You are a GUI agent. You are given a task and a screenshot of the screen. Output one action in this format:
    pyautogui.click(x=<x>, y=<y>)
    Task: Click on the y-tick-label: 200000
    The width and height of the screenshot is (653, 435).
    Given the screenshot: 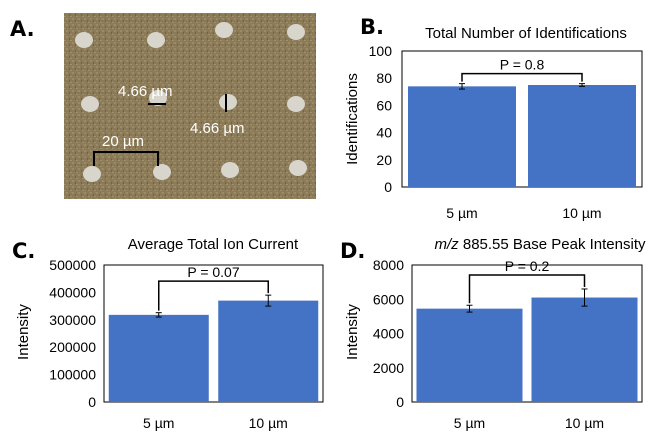 What is the action you would take?
    pyautogui.click(x=72, y=347)
    